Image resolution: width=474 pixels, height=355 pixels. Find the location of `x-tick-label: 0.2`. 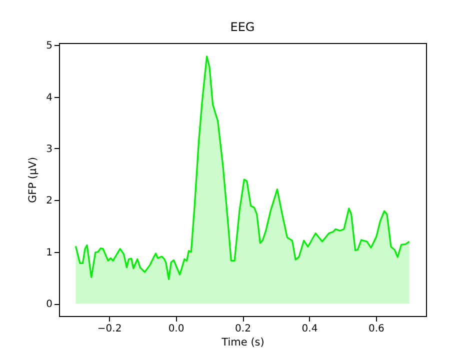

x-tick-label: 0.2 is located at coordinates (243, 329).